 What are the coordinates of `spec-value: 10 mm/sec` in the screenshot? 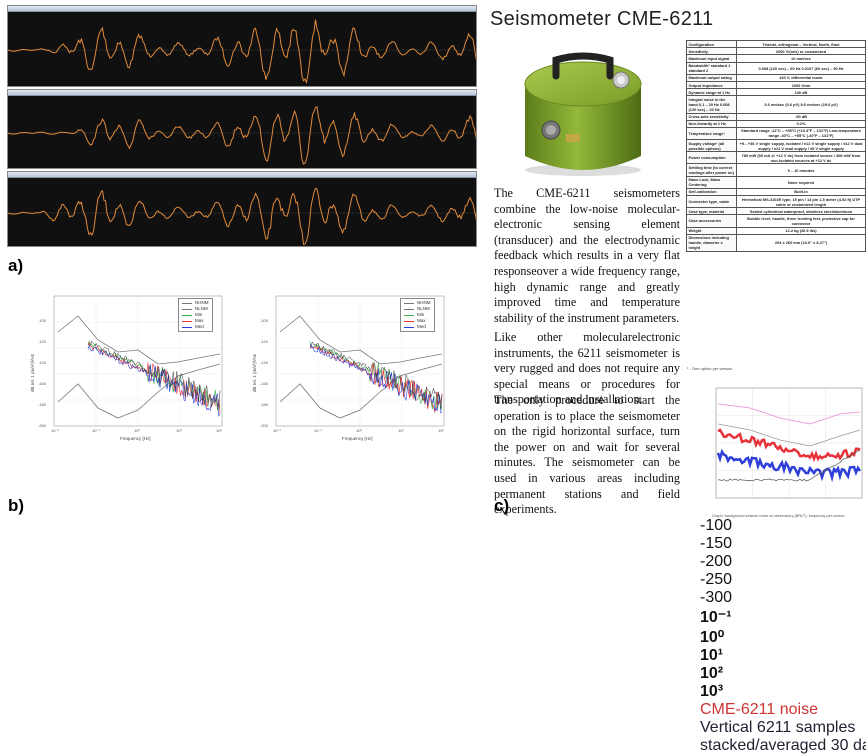 It's located at (801, 58).